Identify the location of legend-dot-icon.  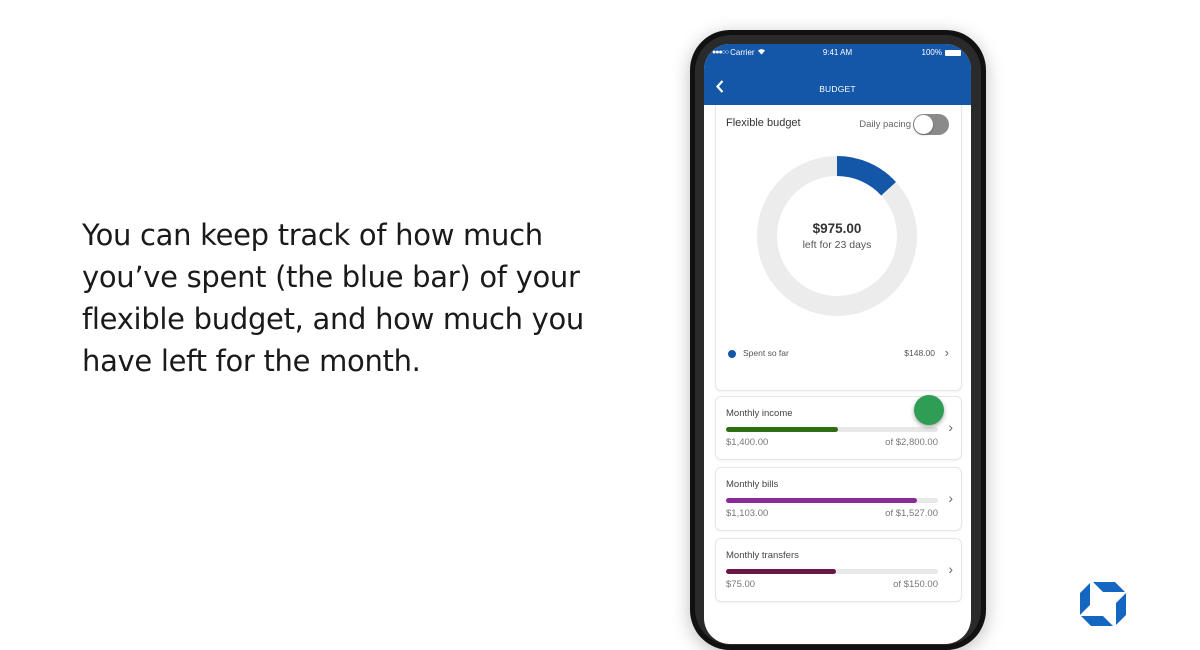
(732, 354).